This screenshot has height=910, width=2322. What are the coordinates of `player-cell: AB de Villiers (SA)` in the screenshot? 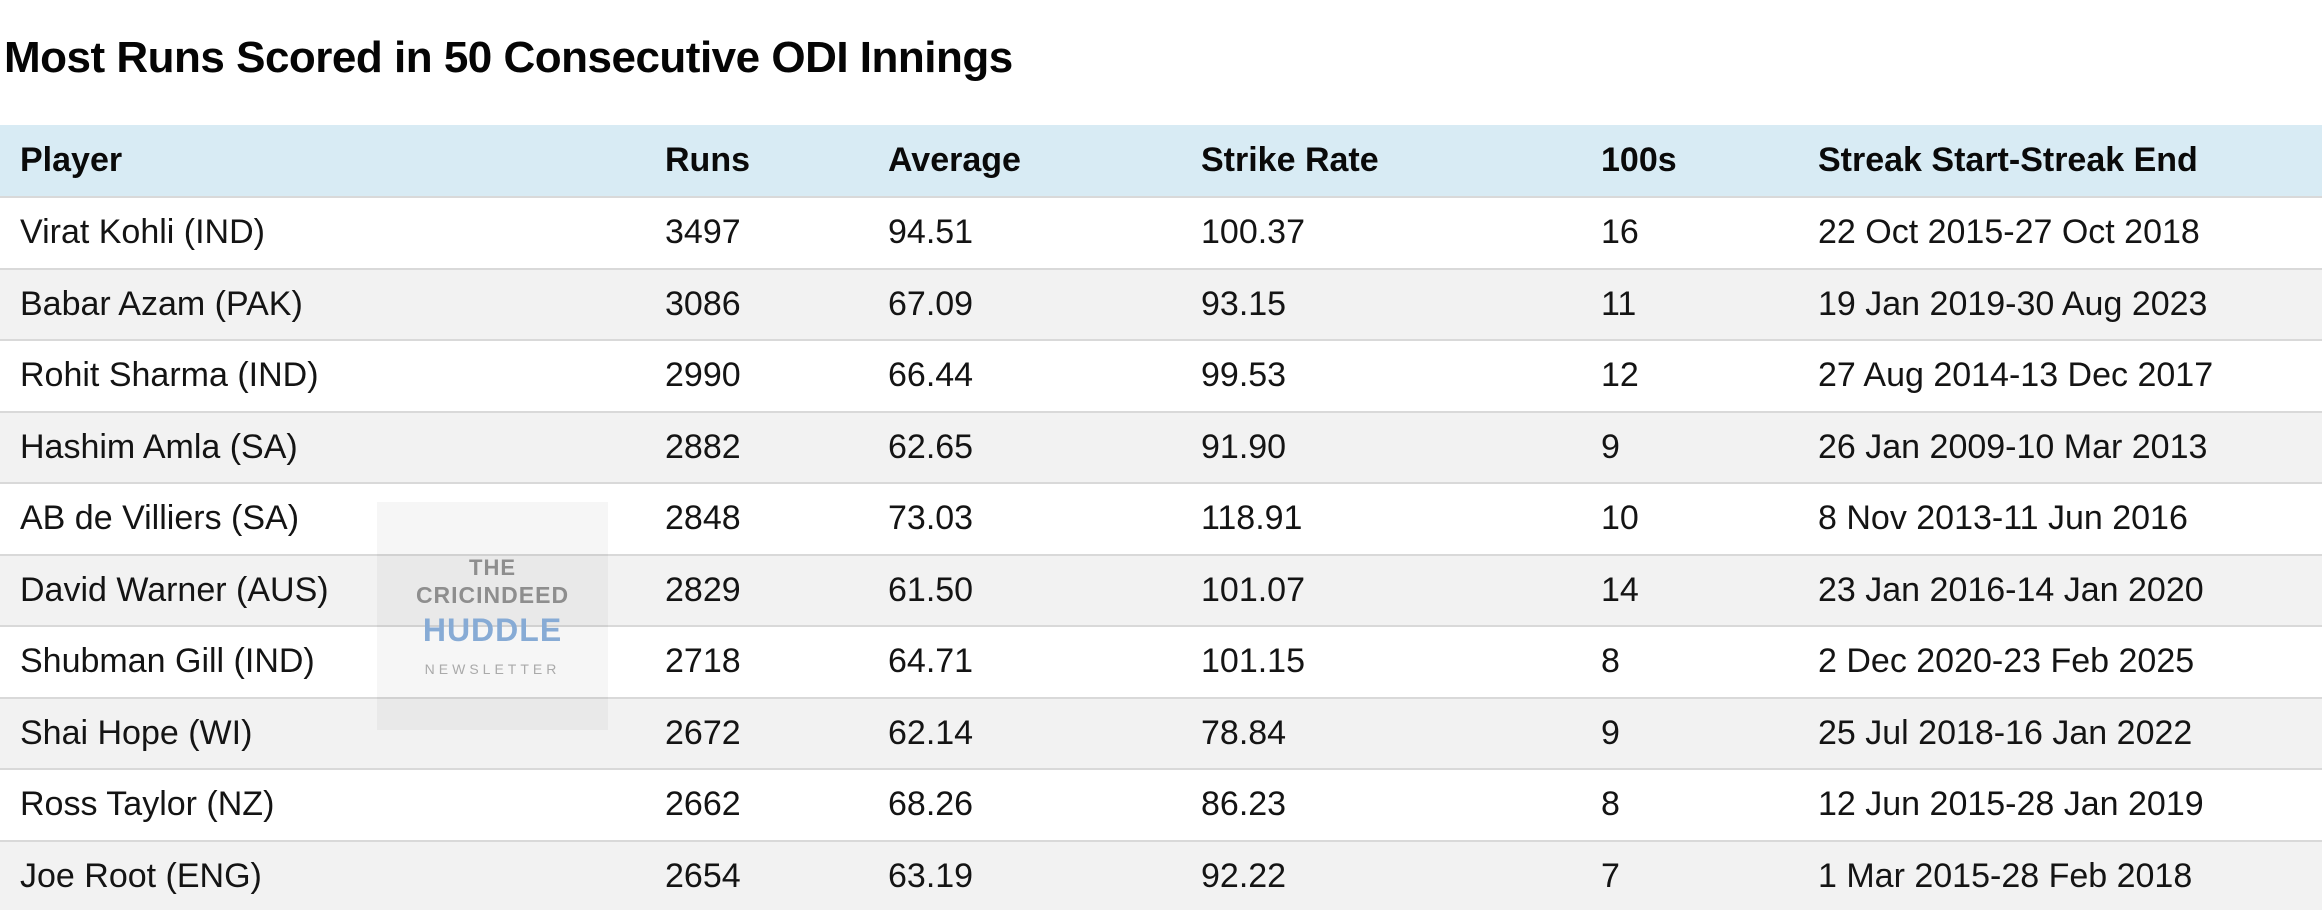 It's located at (160, 518).